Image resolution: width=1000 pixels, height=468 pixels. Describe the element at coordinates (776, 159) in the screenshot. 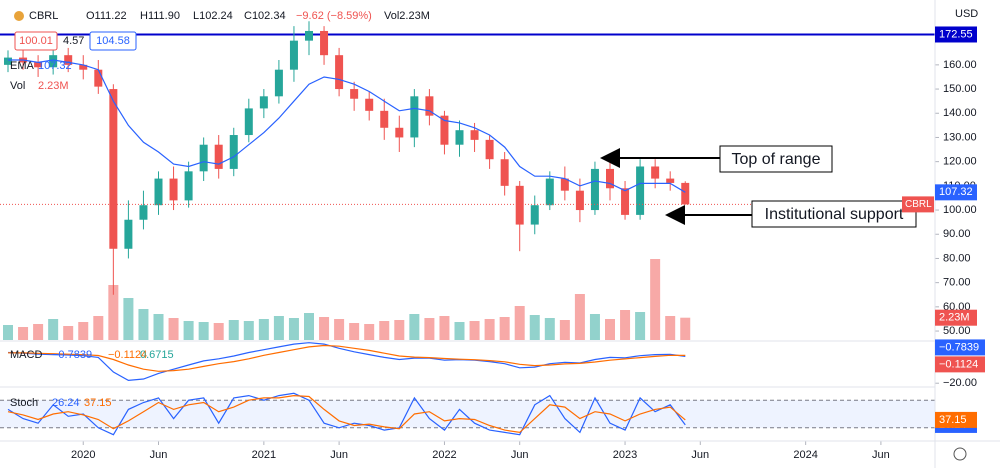

I see `annotation-box` at that location.